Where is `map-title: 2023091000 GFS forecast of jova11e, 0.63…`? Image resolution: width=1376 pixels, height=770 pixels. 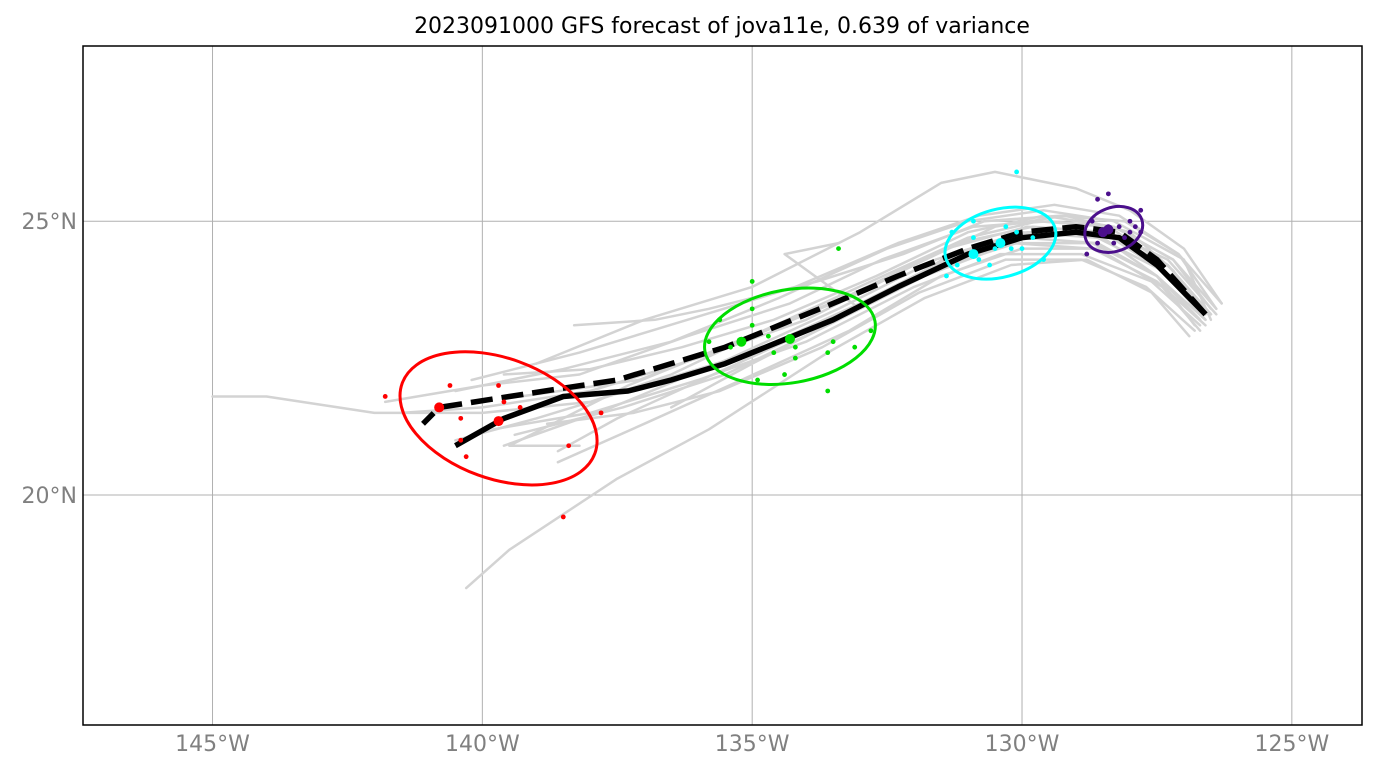
map-title: 2023091000 GFS forecast of jova11e, 0.63… is located at coordinates (722, 26).